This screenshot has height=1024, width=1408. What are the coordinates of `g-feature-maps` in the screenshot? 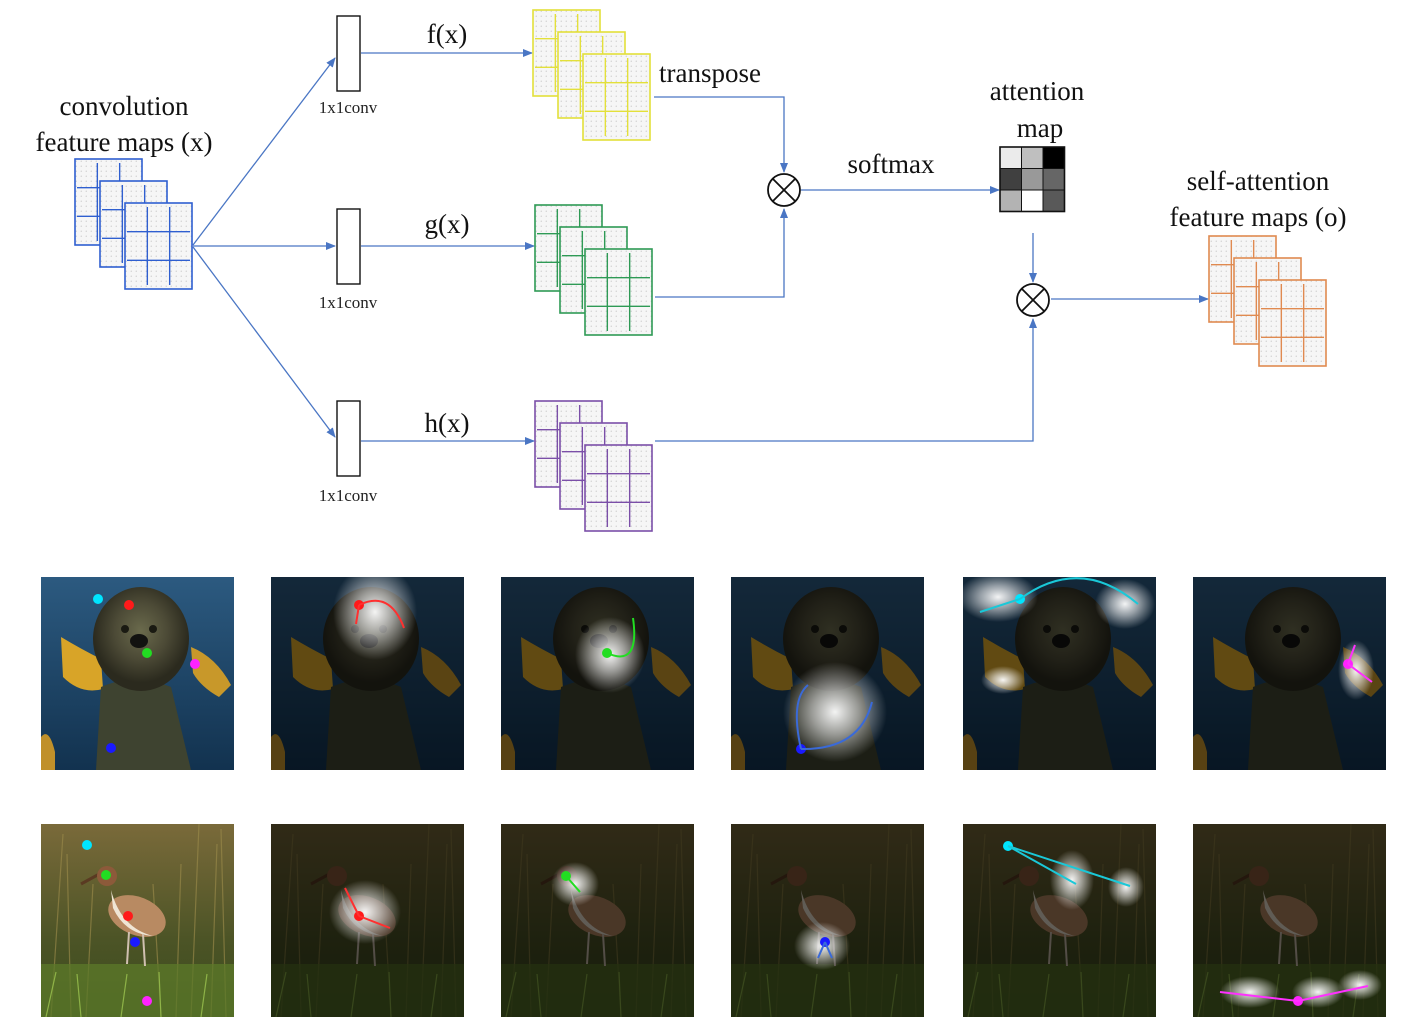 It's located at (593, 270).